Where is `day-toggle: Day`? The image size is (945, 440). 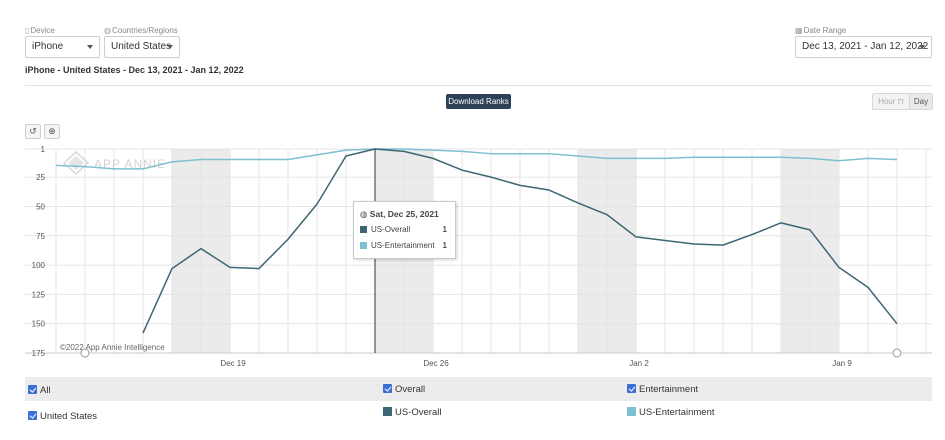
day-toggle: Day is located at coordinates (921, 101).